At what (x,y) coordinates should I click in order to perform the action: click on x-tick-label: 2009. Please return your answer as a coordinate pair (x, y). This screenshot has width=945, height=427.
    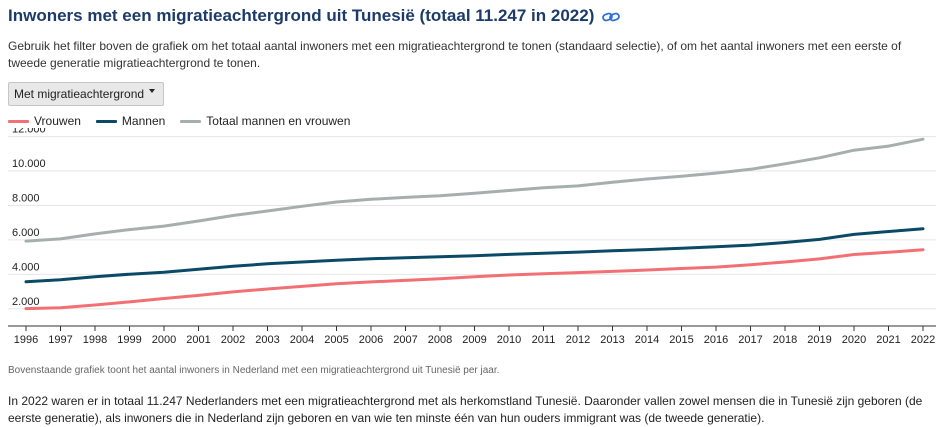
    Looking at the image, I should click on (474, 340).